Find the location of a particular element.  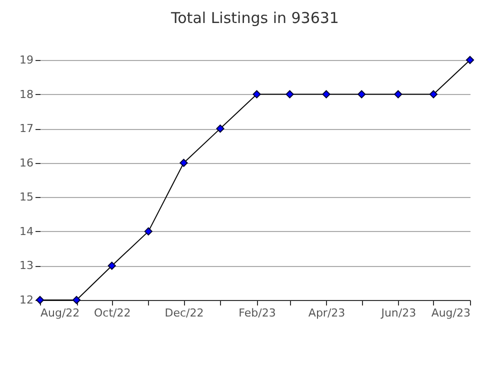

x-tick-label: Aug/23 is located at coordinates (450, 313).